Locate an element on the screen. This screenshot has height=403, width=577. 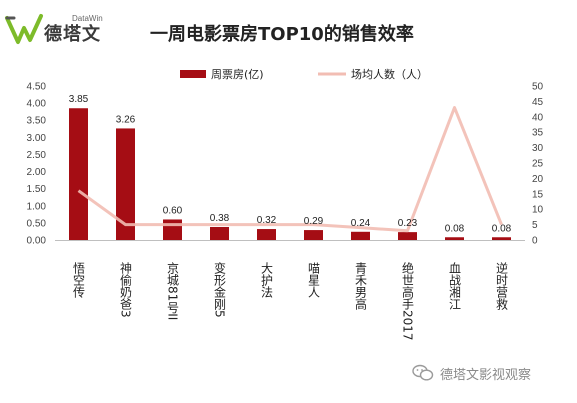
bar-data-label: 0.38 is located at coordinates (220, 218).